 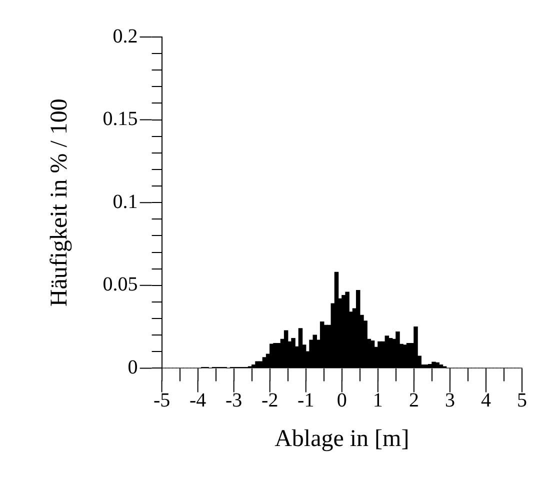 What do you see at coordinates (485, 400) in the screenshot?
I see `x-tick-label: 4` at bounding box center [485, 400].